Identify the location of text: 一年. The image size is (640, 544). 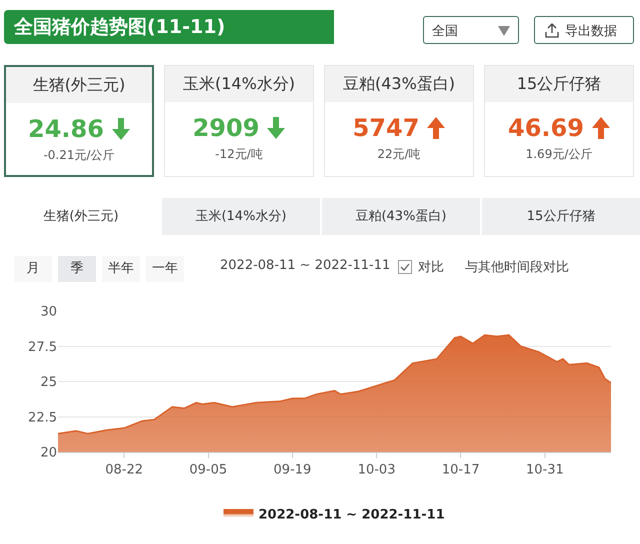
(165, 269).